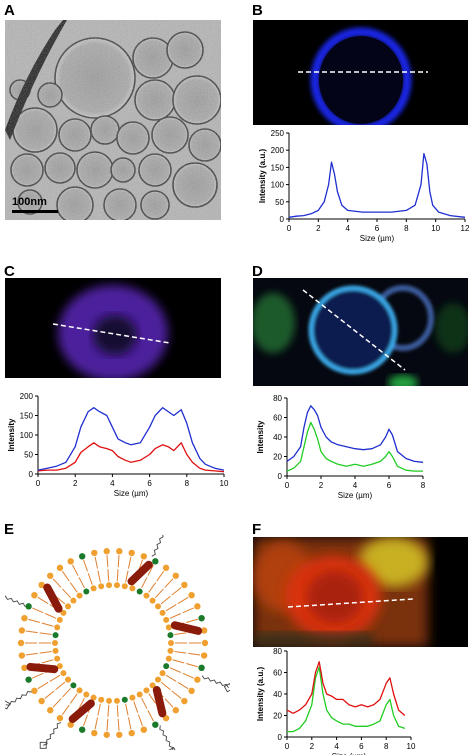  Describe the element at coordinates (29, 202) in the screenshot. I see `scale-bar-label: 100nm` at that location.